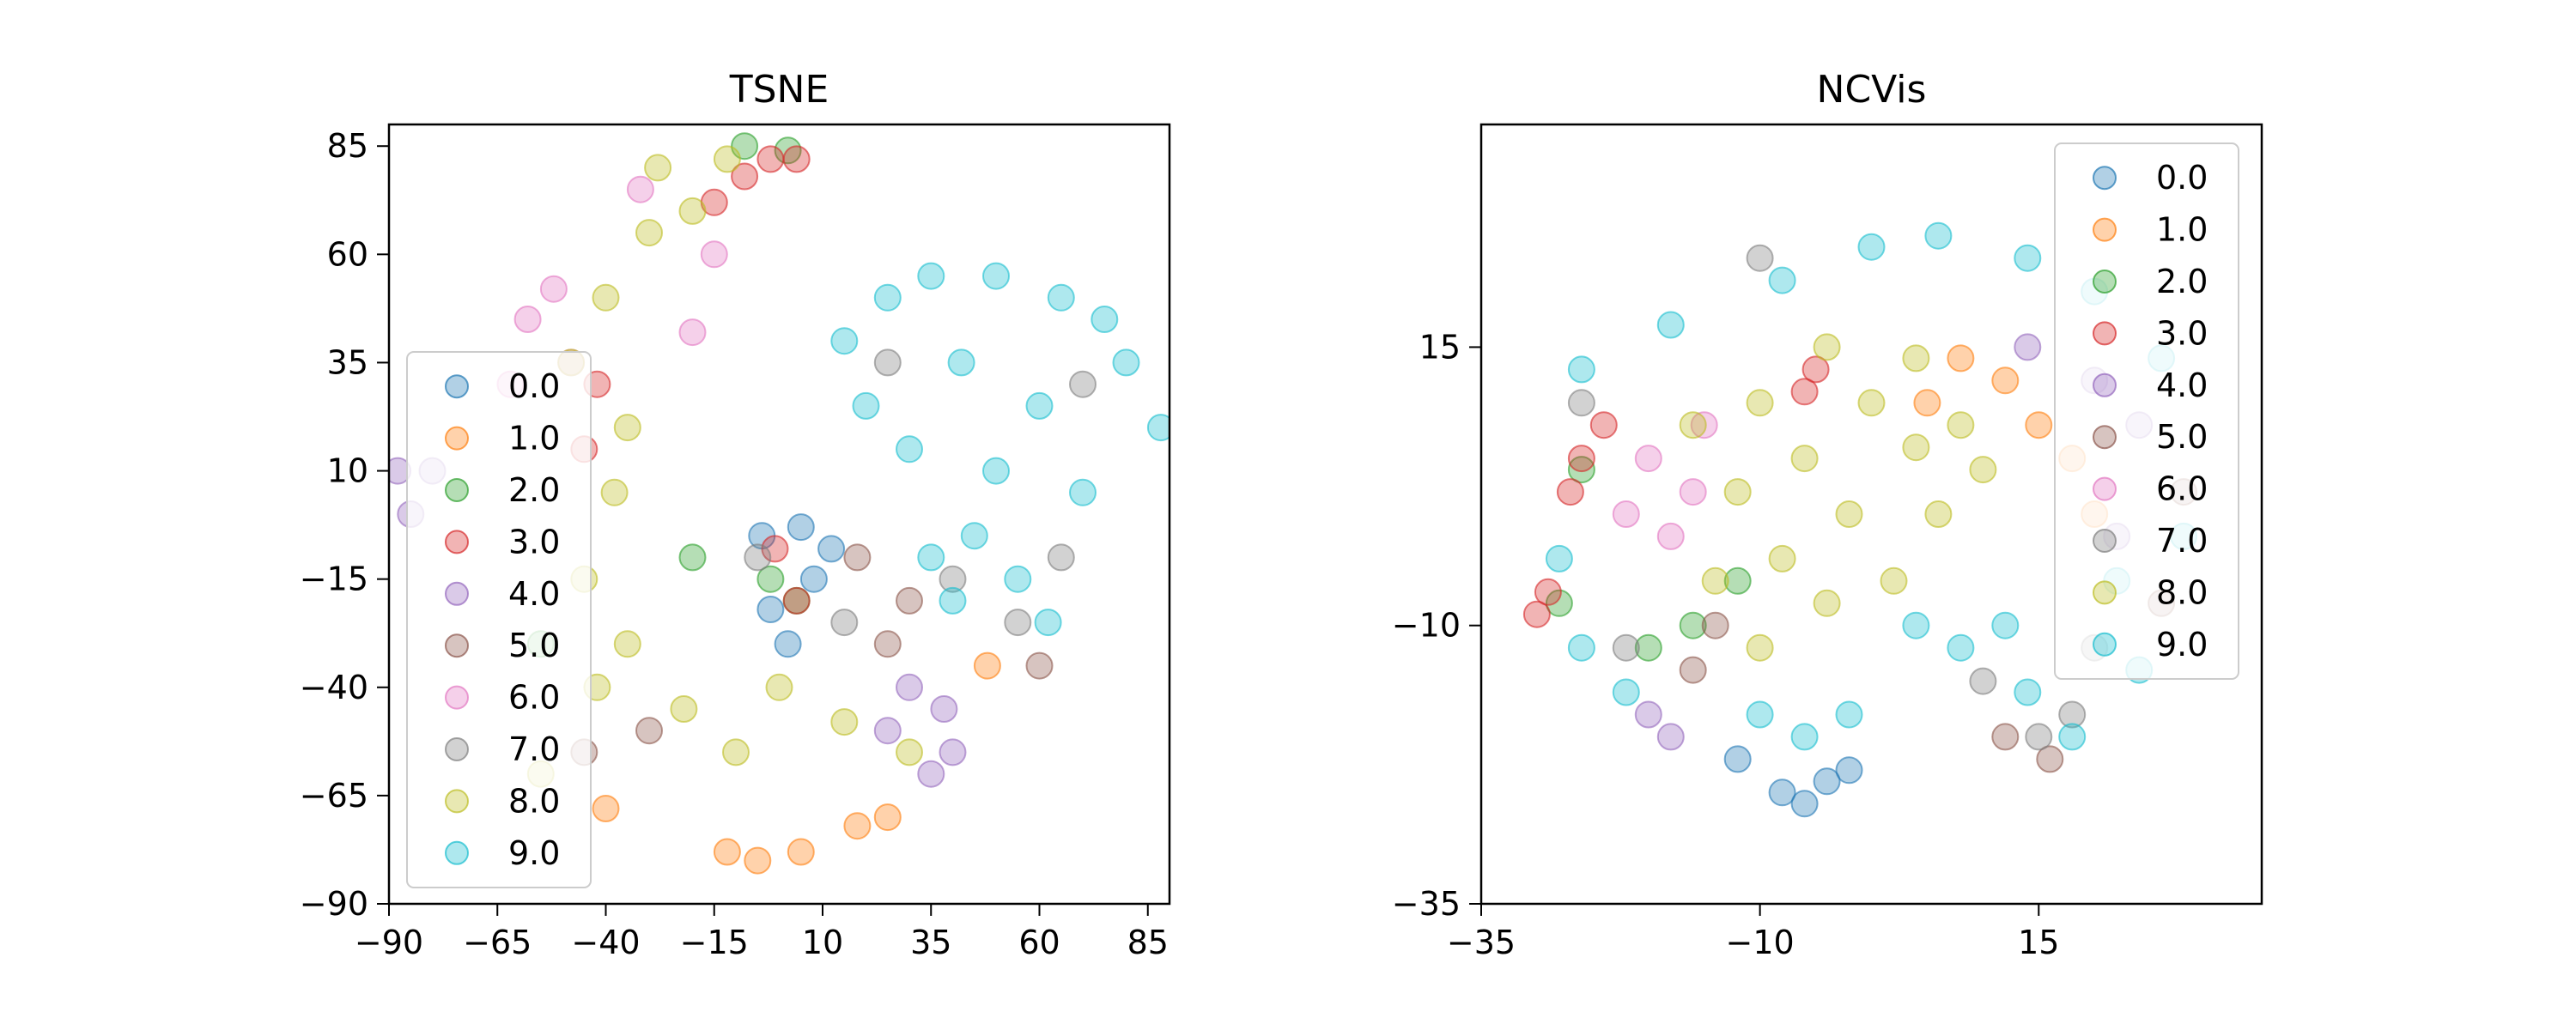  I want to click on x-tick-label: 85, so click(1148, 942).